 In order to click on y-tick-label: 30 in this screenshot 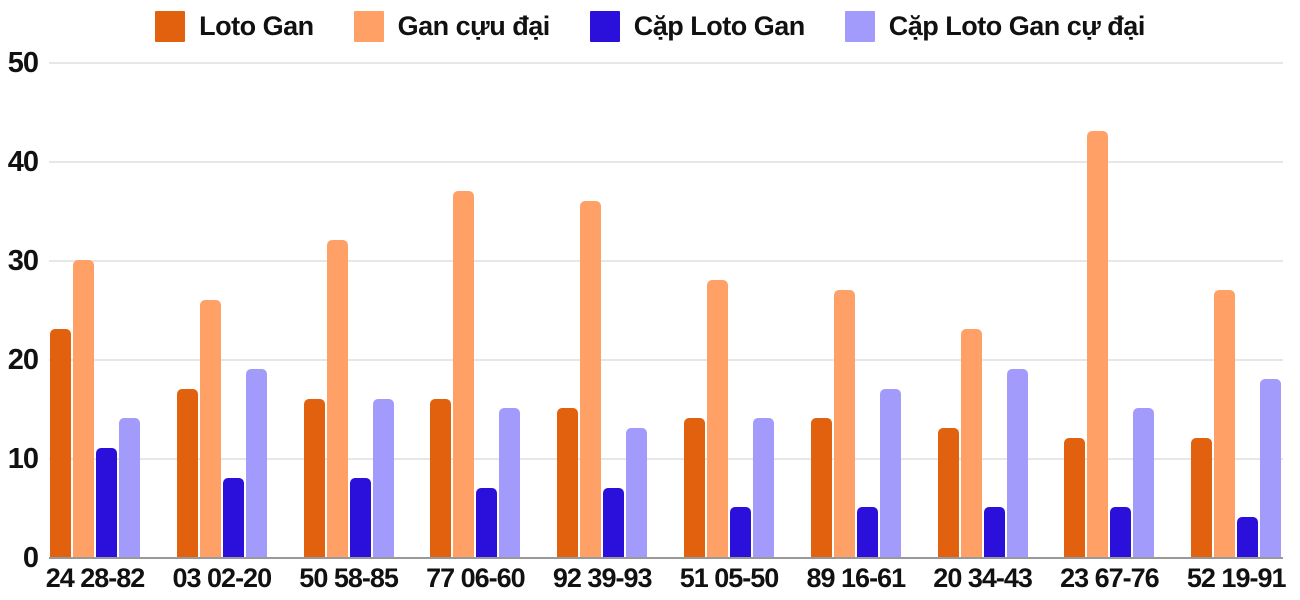, I will do `click(23, 261)`.